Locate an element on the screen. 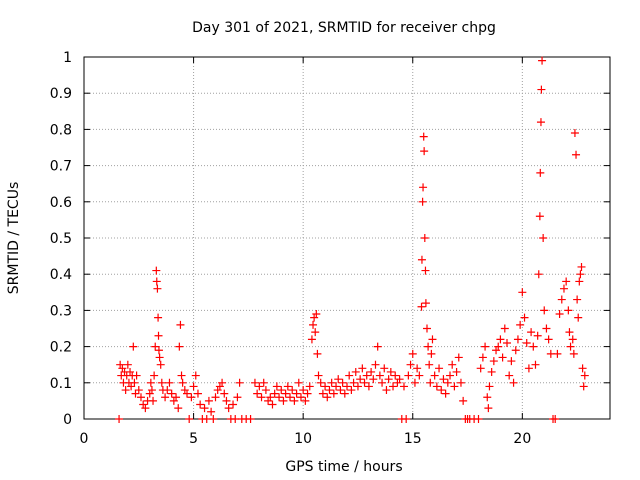 Image resolution: width=640 pixels, height=480 pixels. x-axis-title: GPS time / hours is located at coordinates (343, 467).